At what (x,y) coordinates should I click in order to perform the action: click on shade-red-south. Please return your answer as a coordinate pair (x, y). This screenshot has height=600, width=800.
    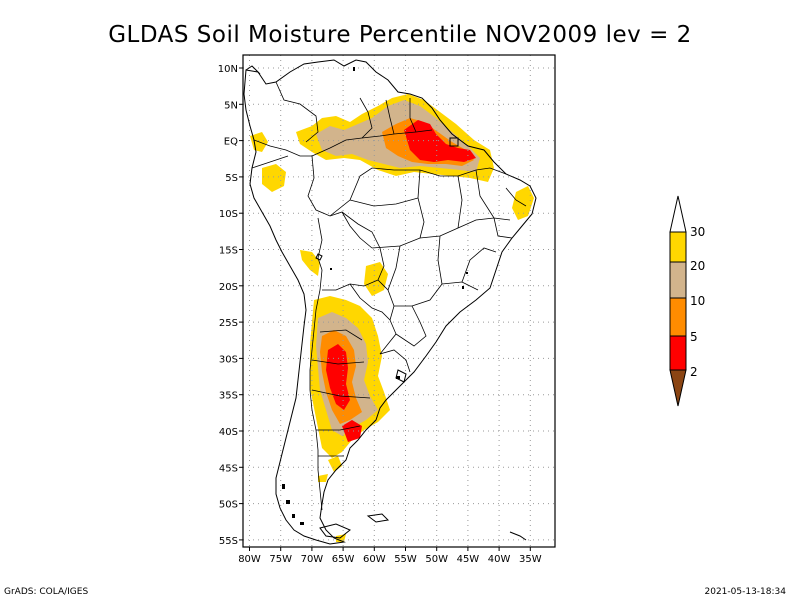
    Looking at the image, I should click on (352, 431).